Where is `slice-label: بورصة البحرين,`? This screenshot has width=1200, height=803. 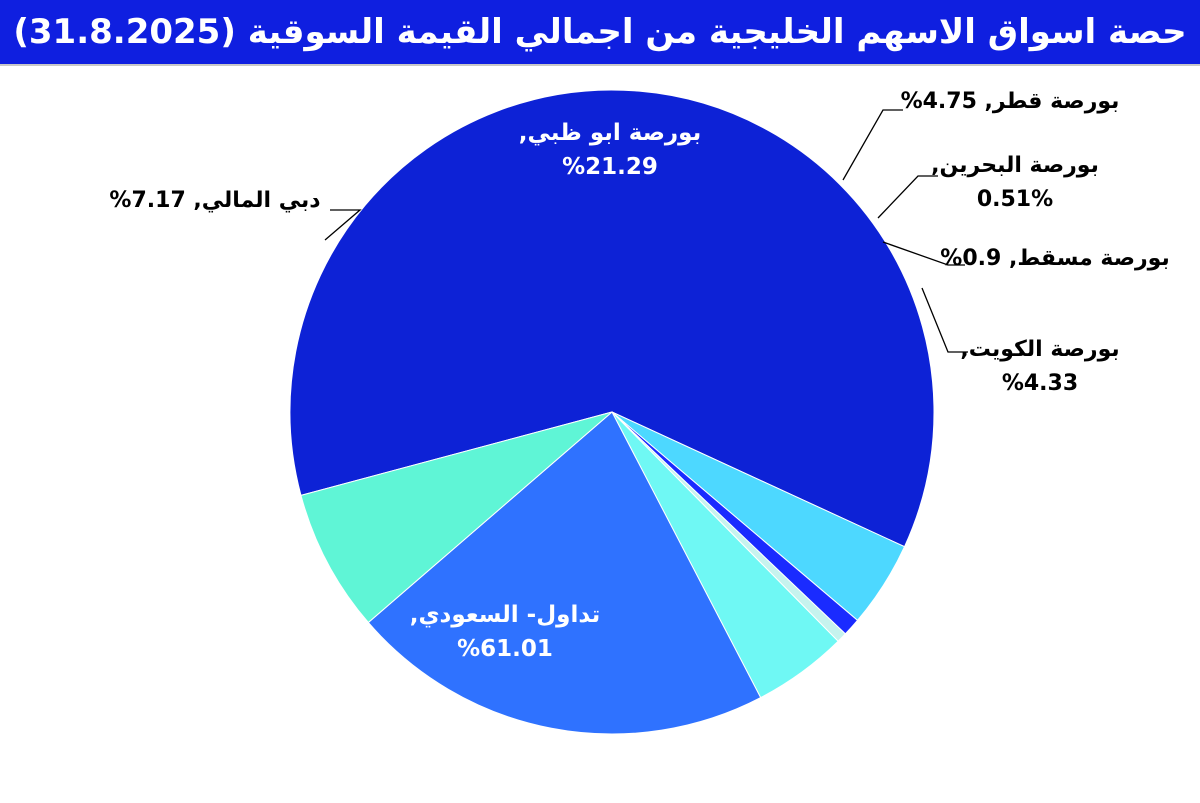 slice-label: بورصة البحرين, is located at coordinates (1015, 165).